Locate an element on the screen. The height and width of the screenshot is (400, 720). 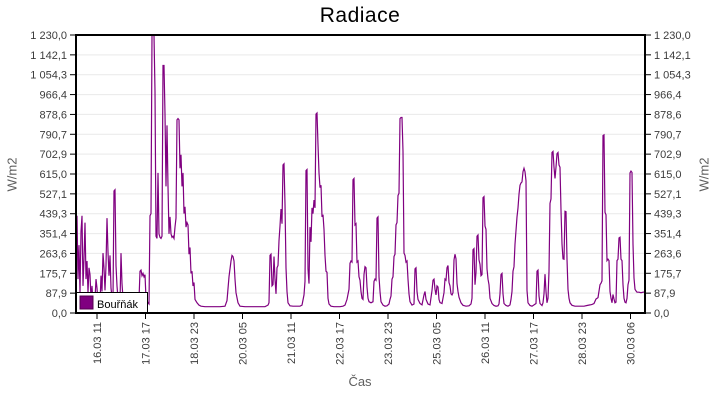
y-axis-label-right-wrap: W/m2 is located at coordinates (704, 174).